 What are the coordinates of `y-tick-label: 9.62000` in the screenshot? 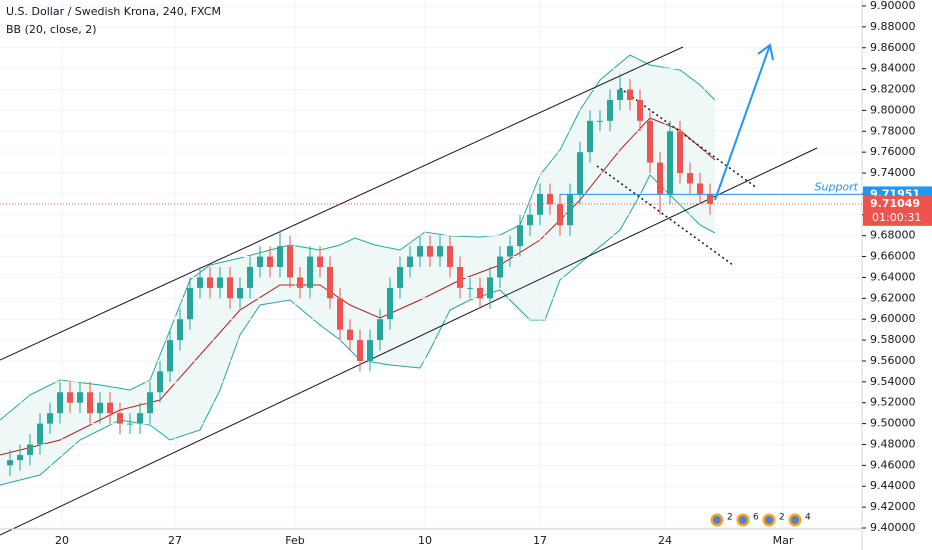 It's located at (893, 297).